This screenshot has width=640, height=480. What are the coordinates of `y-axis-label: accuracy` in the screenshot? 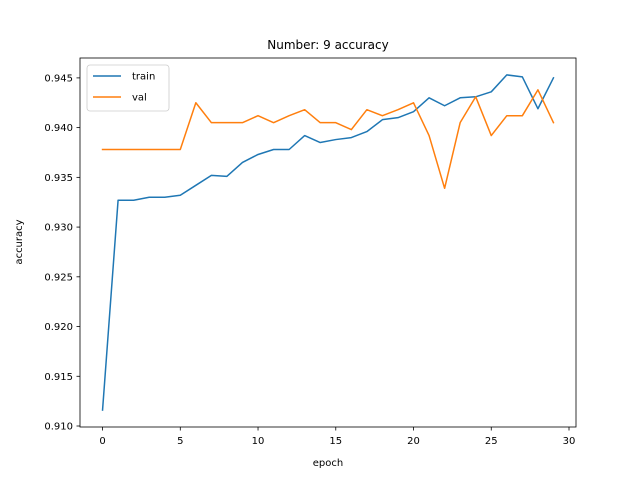 It's located at (19, 241).